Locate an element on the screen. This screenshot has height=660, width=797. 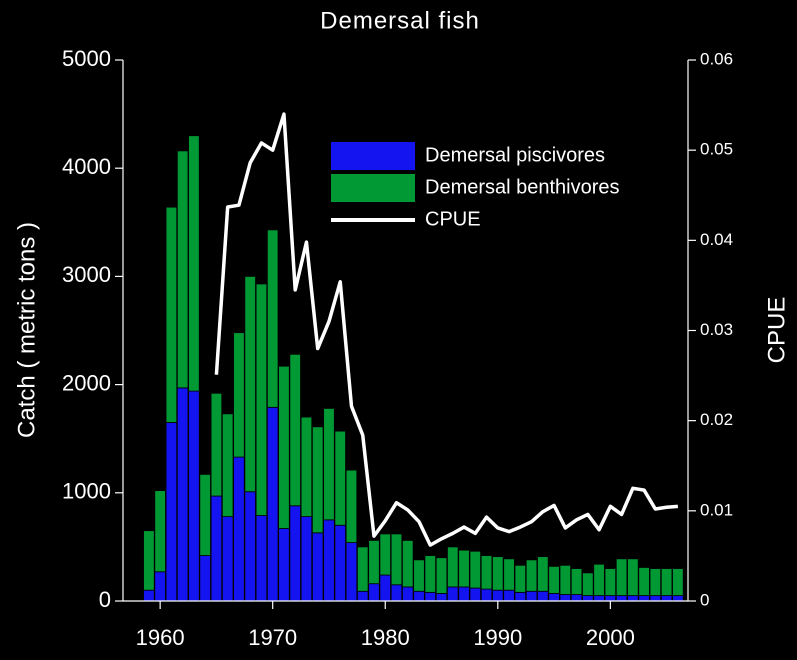
y-tick-label: 2000 is located at coordinates (86, 382).